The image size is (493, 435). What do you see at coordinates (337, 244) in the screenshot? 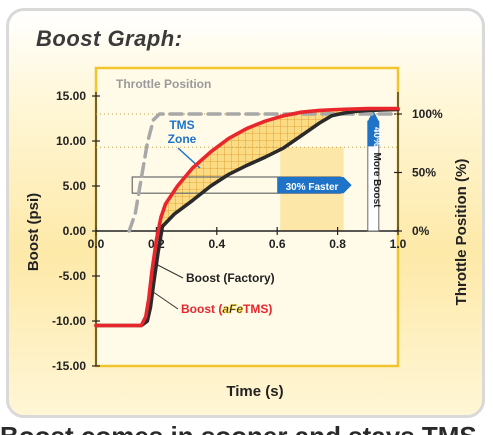
I see `x-tick-label: 0.8` at bounding box center [337, 244].